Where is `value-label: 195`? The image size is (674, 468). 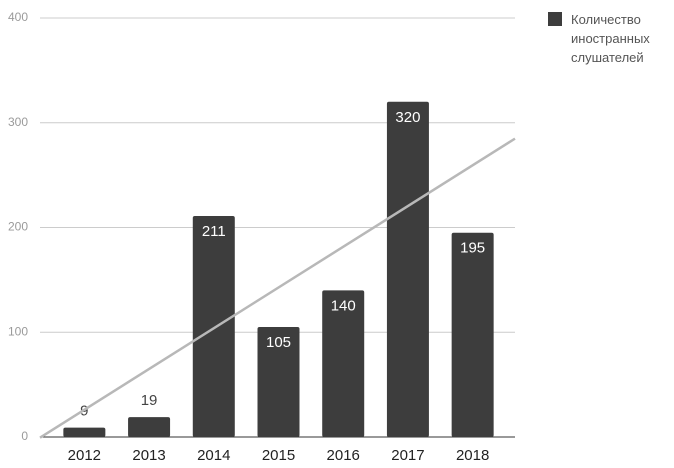
value-label: 195 is located at coordinates (472, 248).